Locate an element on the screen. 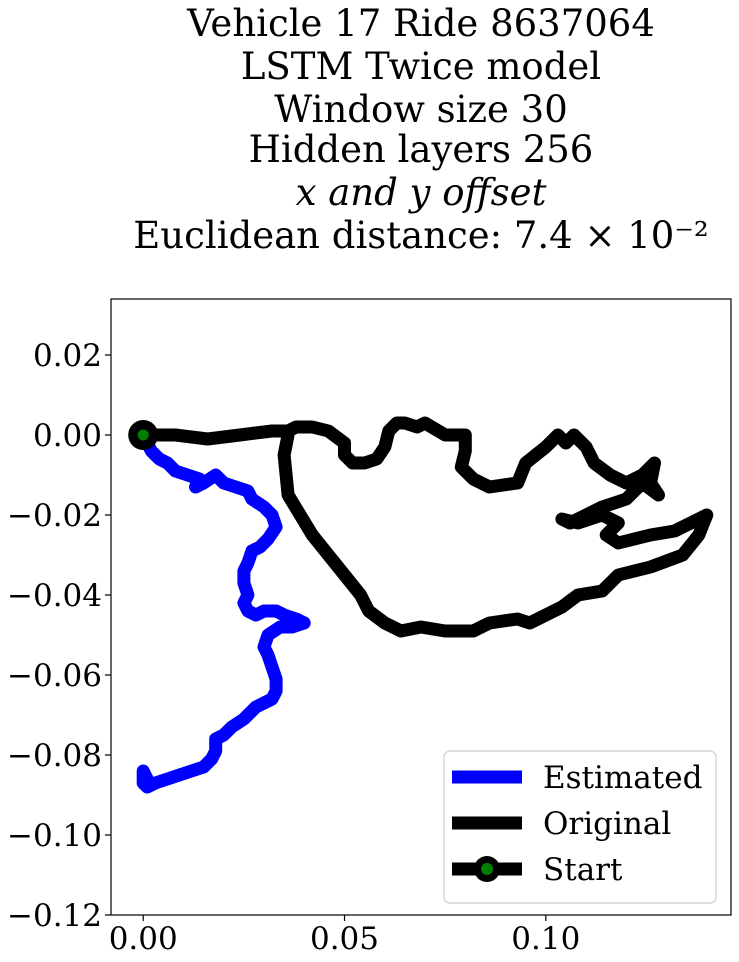 This screenshot has height=962, width=739. y-axis-ticks: 0.02 0.00 −0.02 −0.04 −0.06 −0.08 −0.10 −0.12 is located at coordinates (59, 636).